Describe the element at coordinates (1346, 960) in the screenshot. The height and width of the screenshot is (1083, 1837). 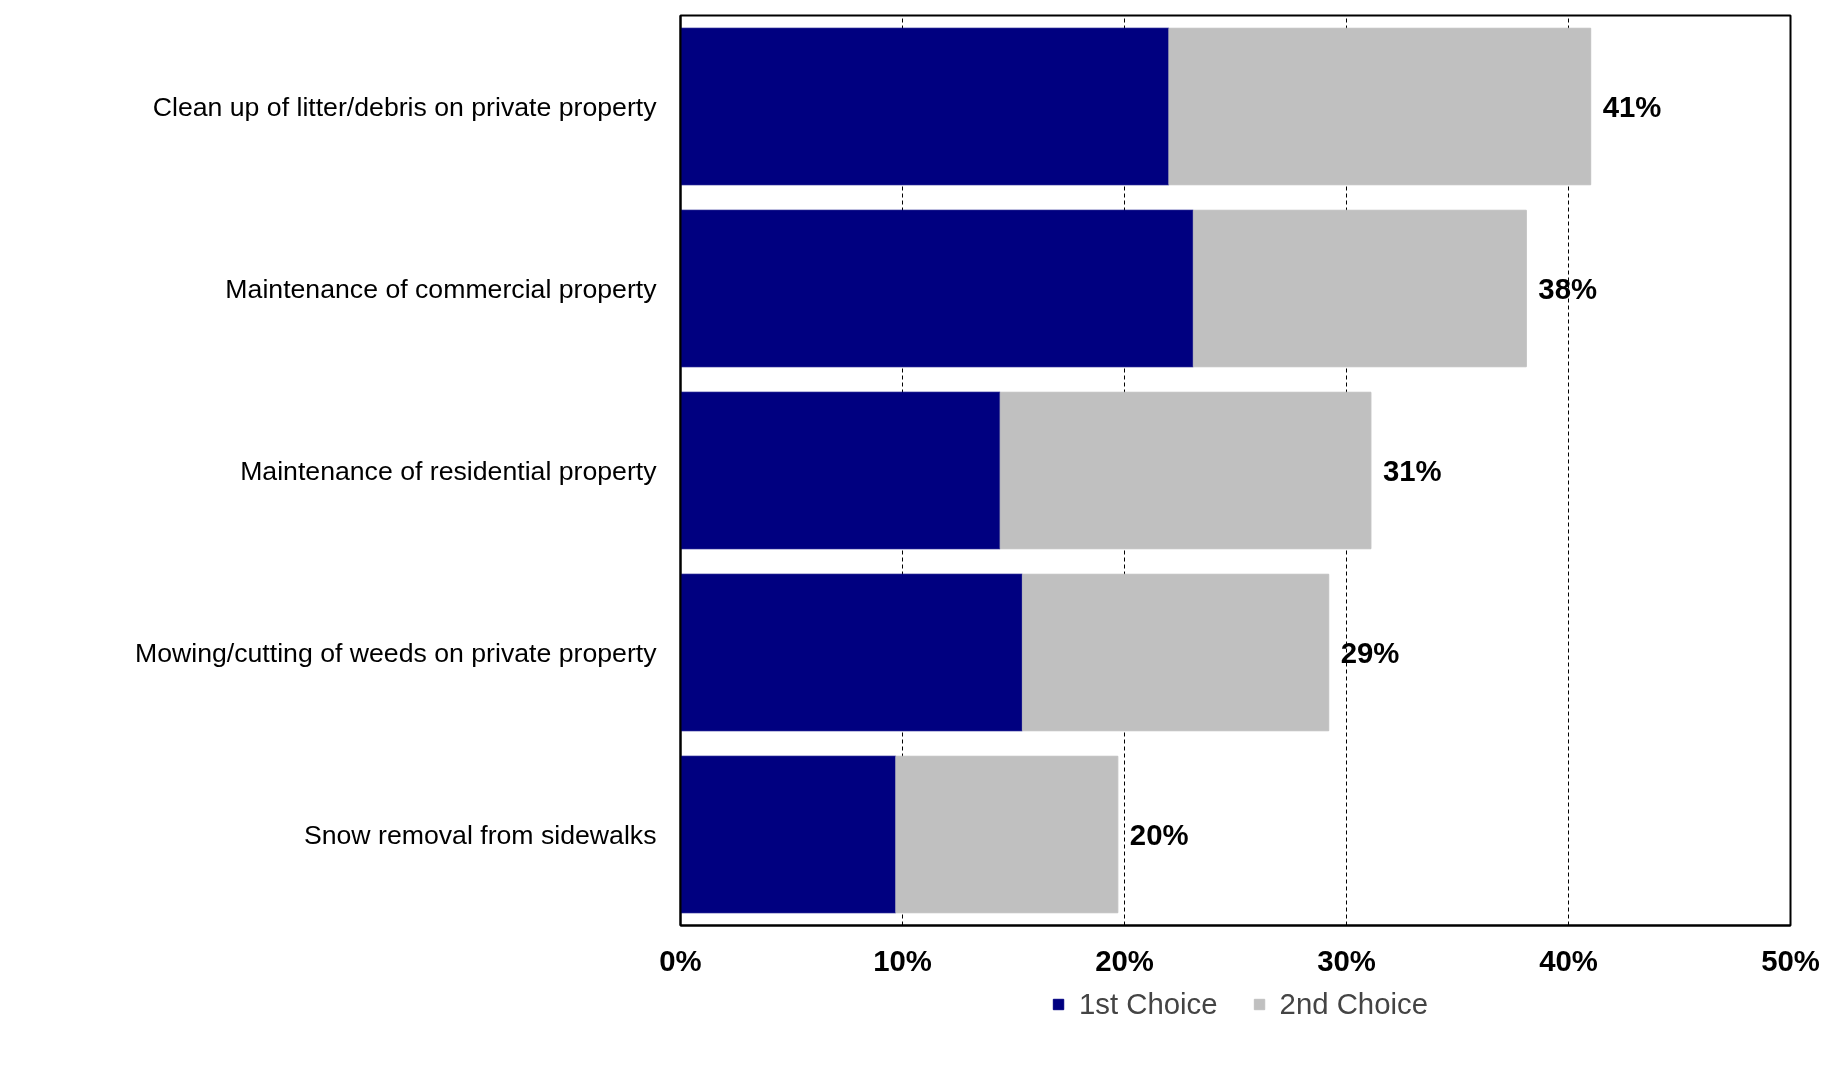
I see `x-tick-label: 30%` at that location.